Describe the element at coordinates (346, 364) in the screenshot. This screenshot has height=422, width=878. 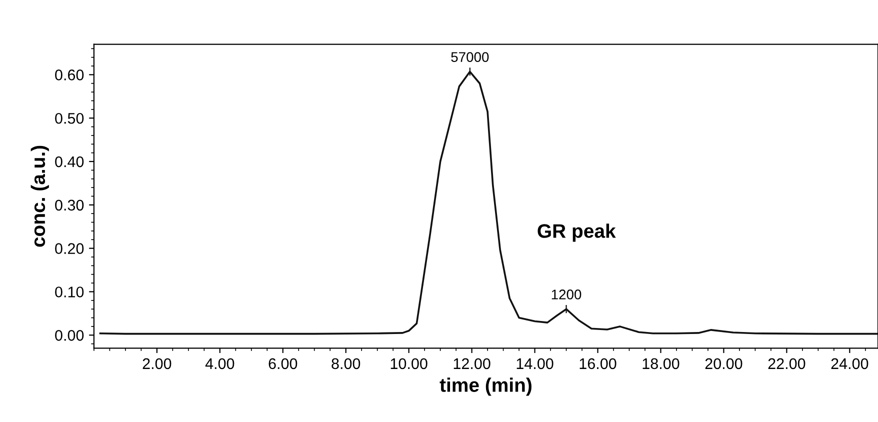
I see `x-tick-label: 8.00` at that location.